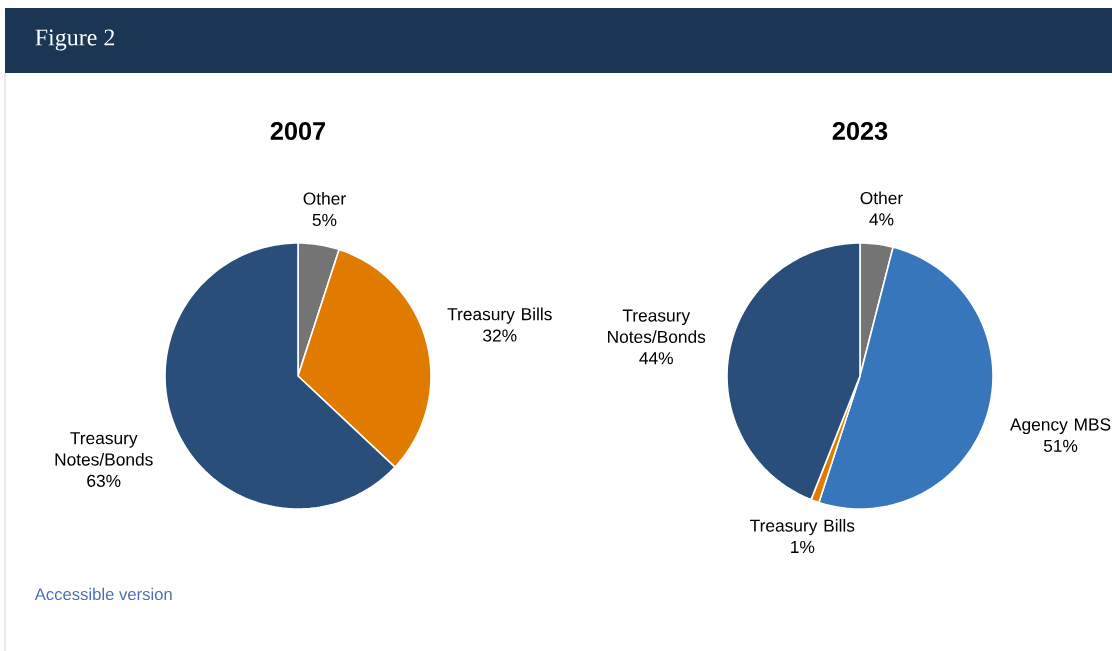 The image size is (1112, 651). I want to click on data-label: 5%, so click(324, 220).